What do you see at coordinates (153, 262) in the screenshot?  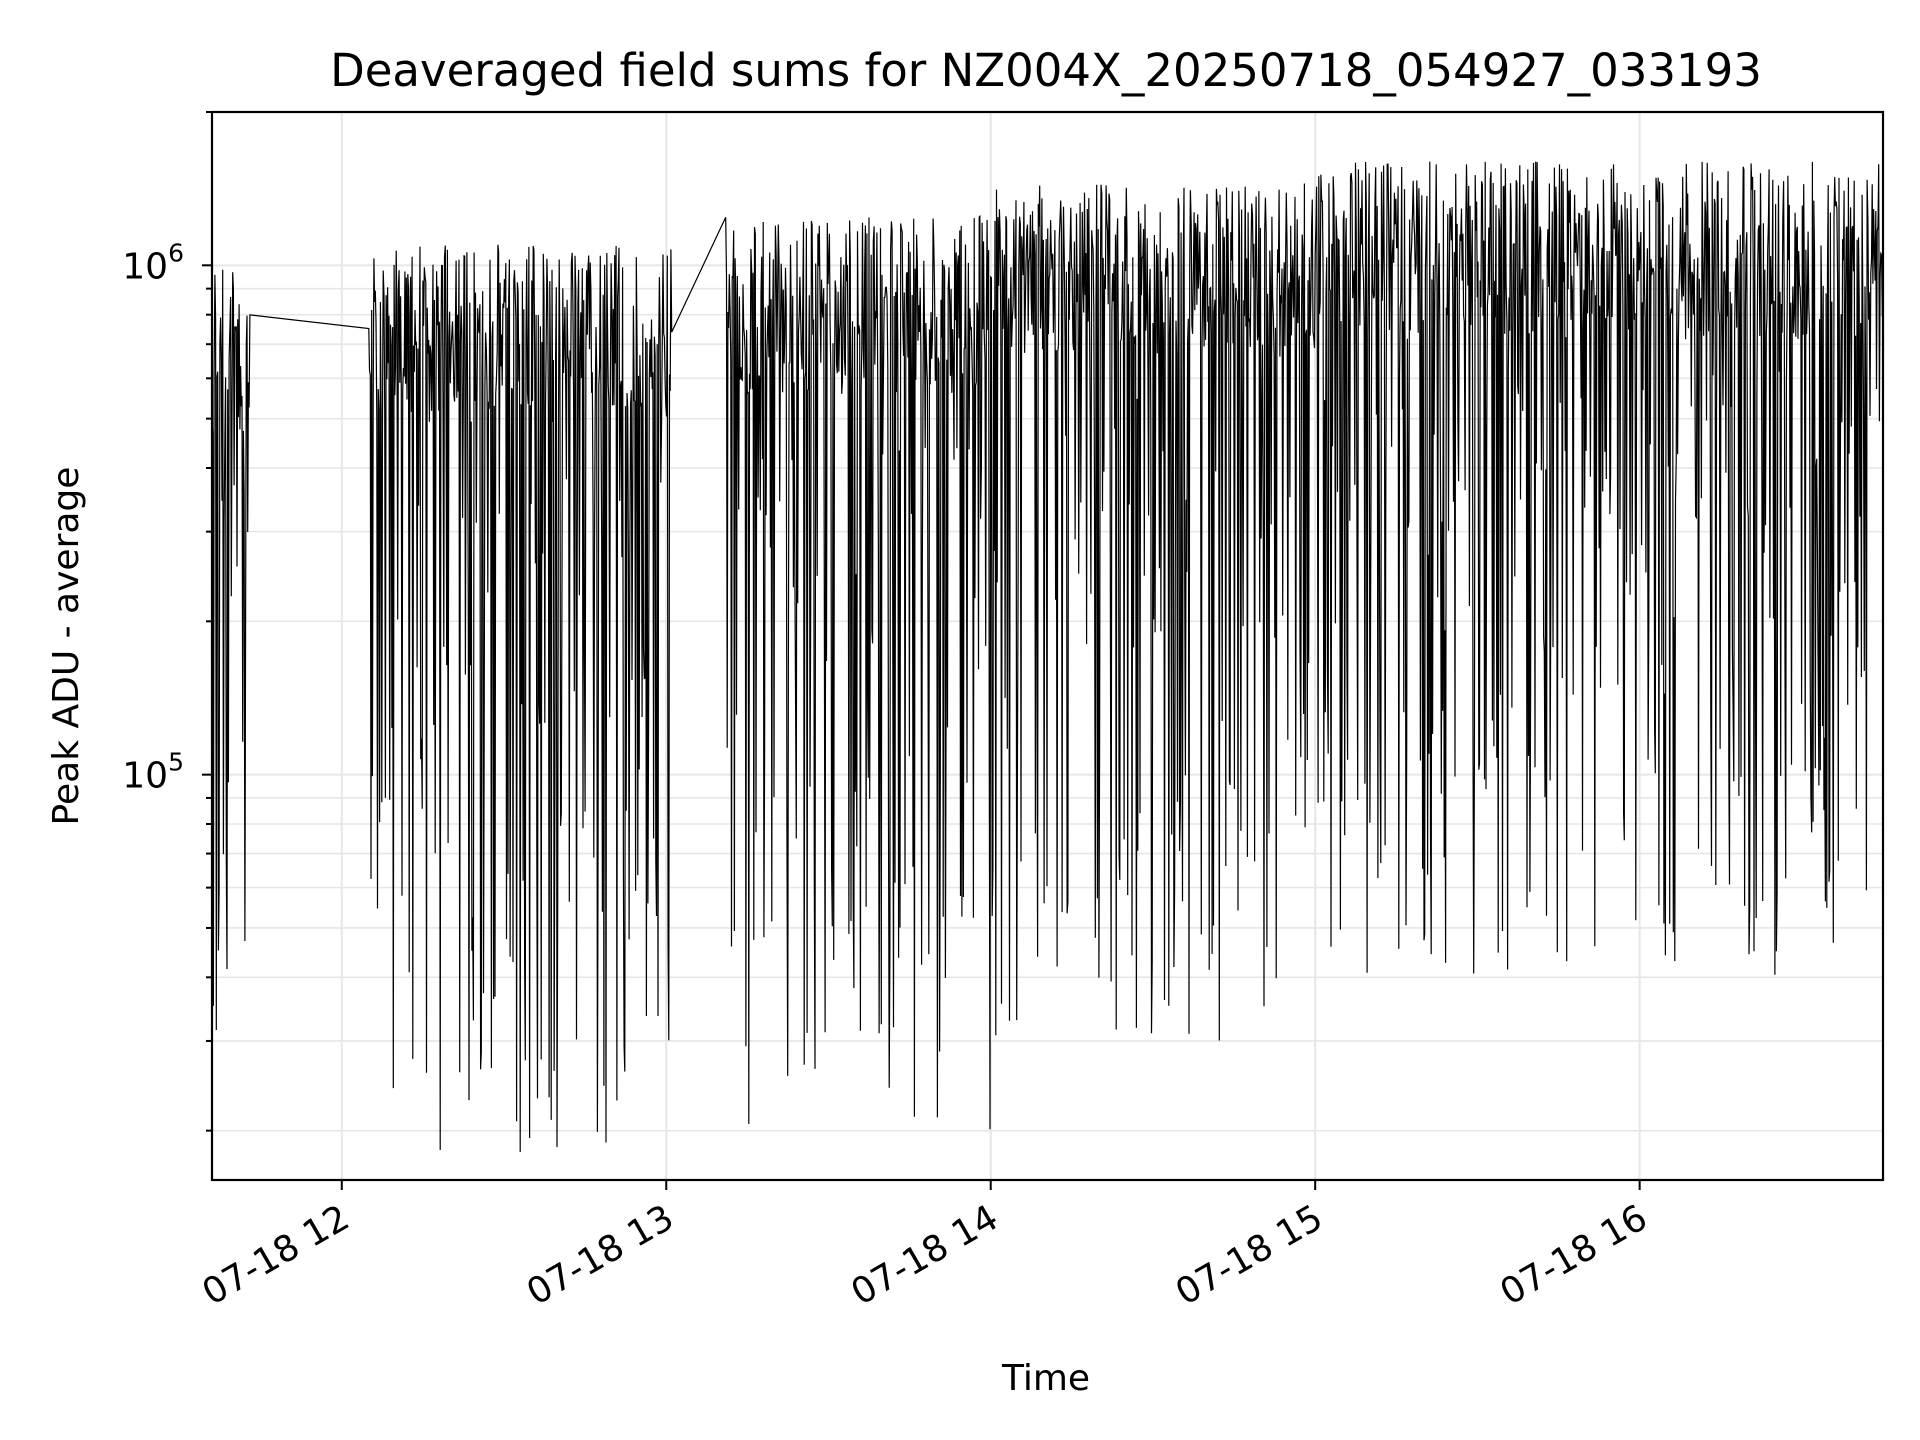 I see `y-tick-label: 10⁶` at bounding box center [153, 262].